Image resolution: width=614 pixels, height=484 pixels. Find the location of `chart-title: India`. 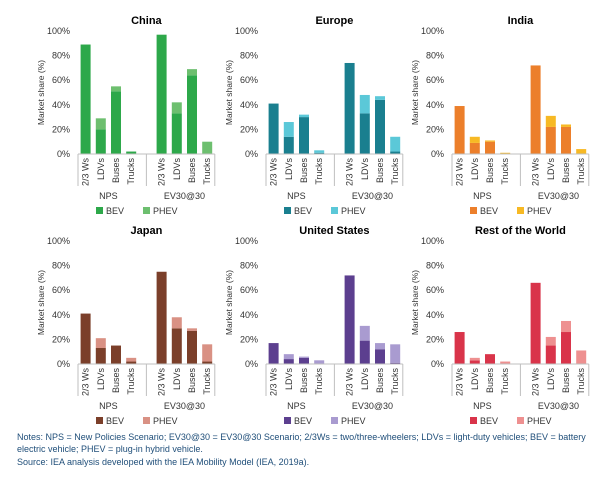

chart-title: India is located at coordinates (521, 21).